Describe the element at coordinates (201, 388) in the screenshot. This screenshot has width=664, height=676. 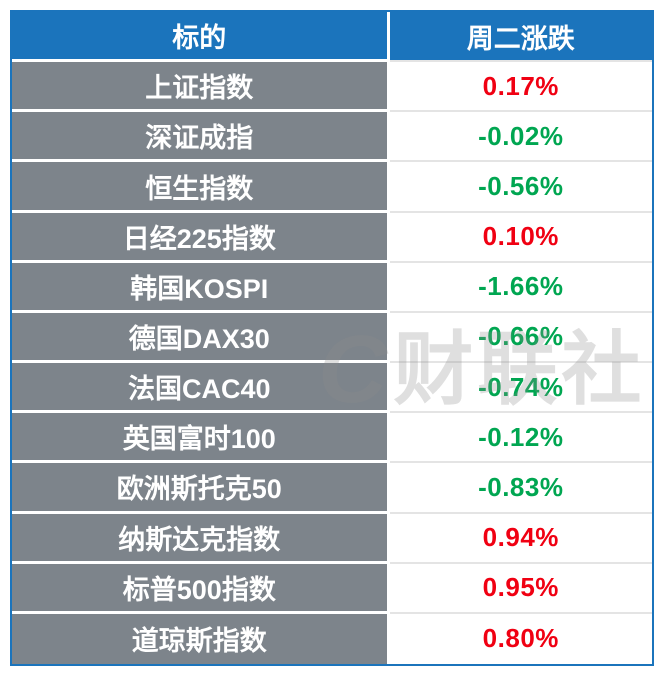
I see `index-name-cell: 法国CAC40` at that location.